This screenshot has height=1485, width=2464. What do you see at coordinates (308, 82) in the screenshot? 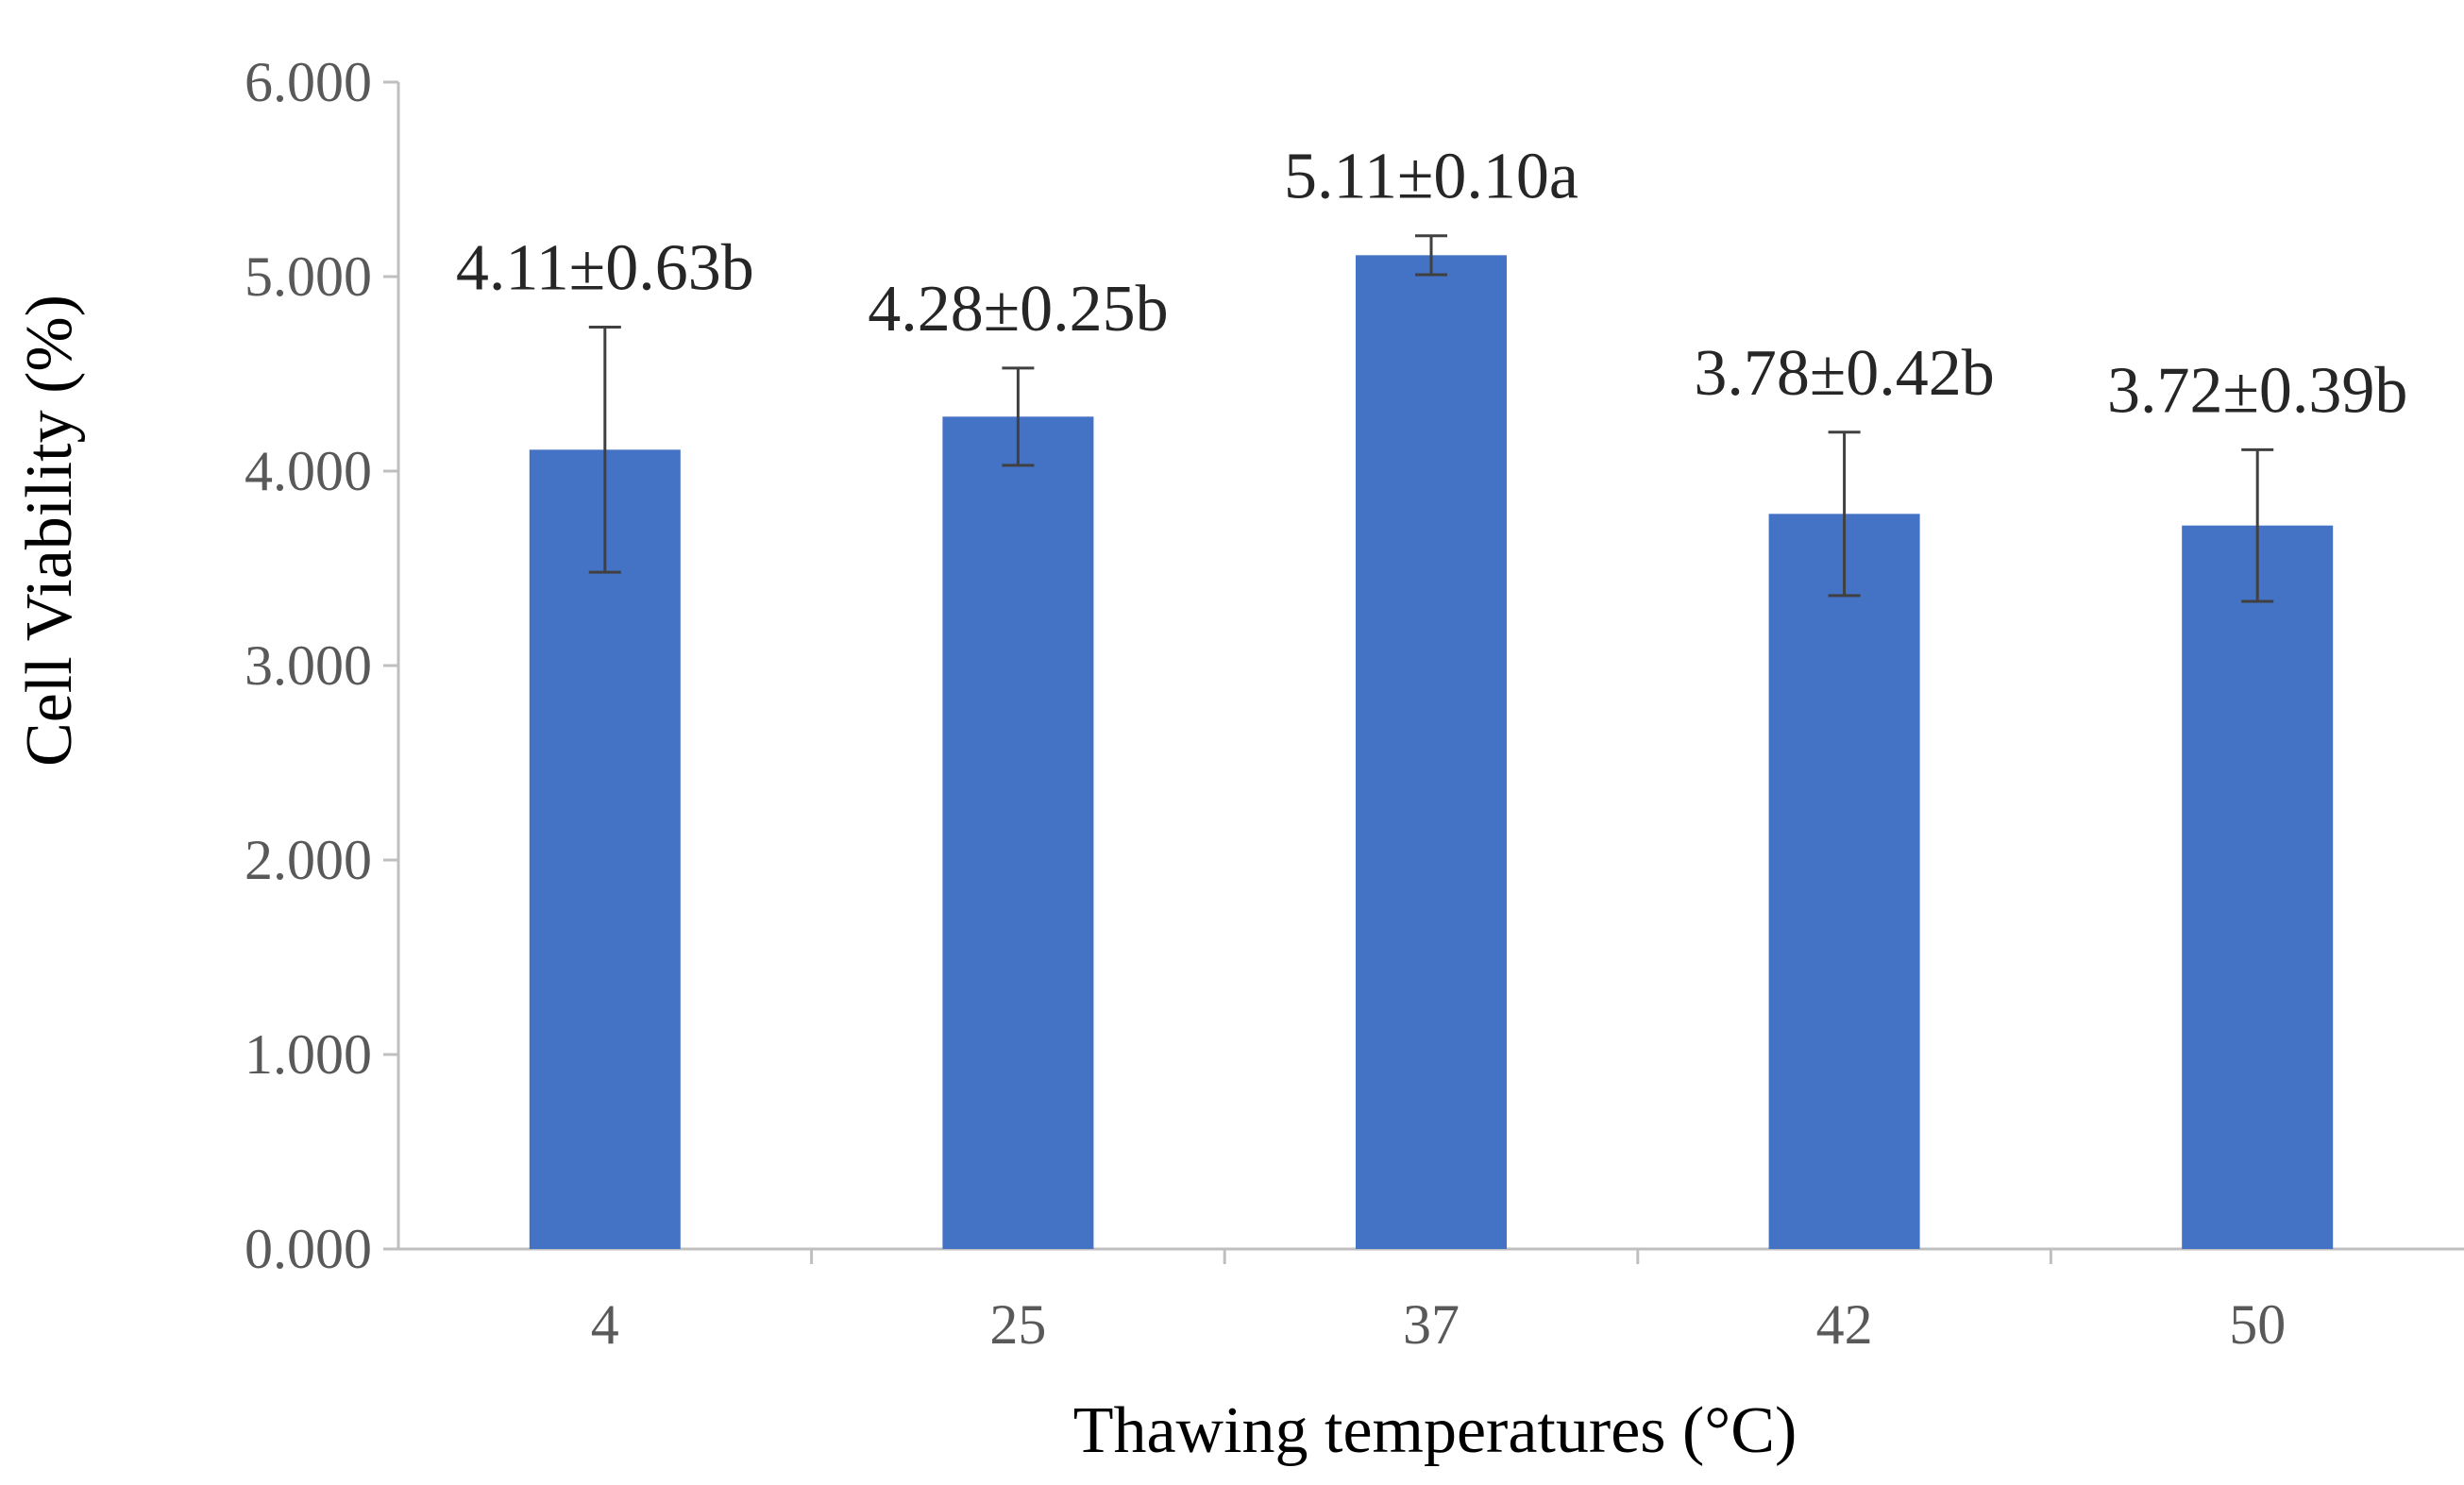
I see `y-tick-label: 6.000` at bounding box center [308, 82].